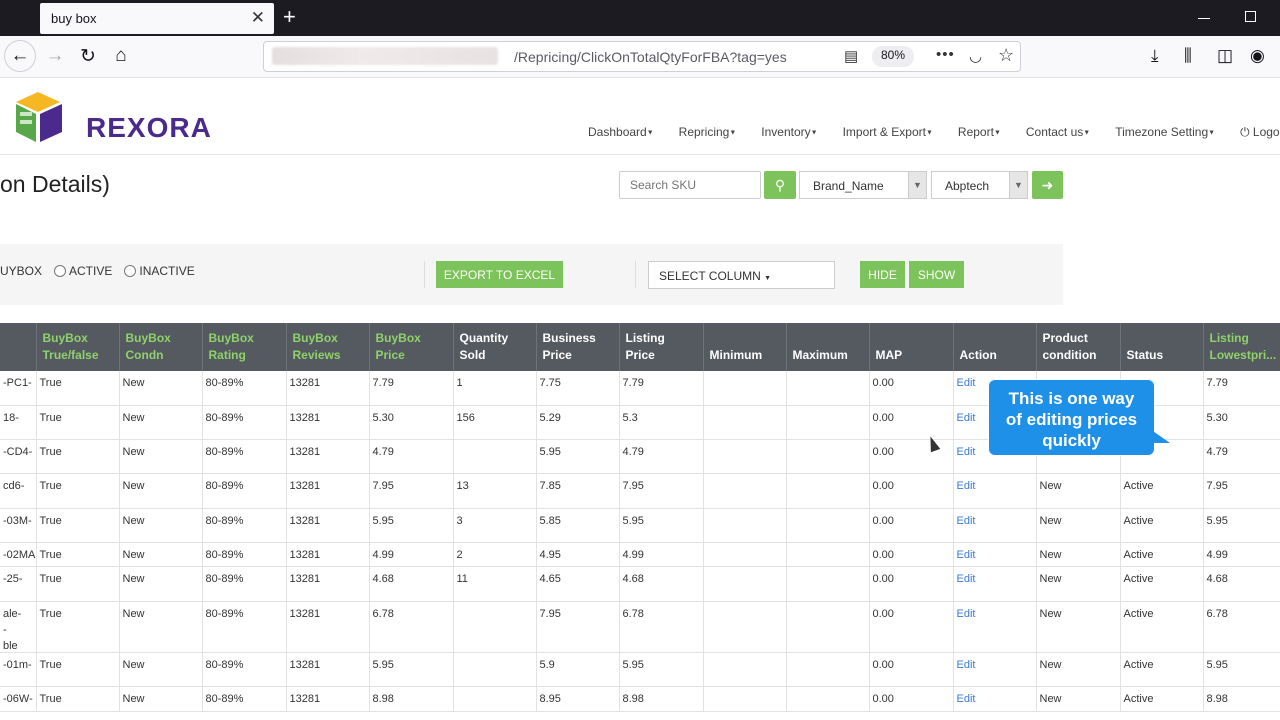 This screenshot has height=720, width=1280. What do you see at coordinates (424, 274) in the screenshot?
I see `divider` at bounding box center [424, 274].